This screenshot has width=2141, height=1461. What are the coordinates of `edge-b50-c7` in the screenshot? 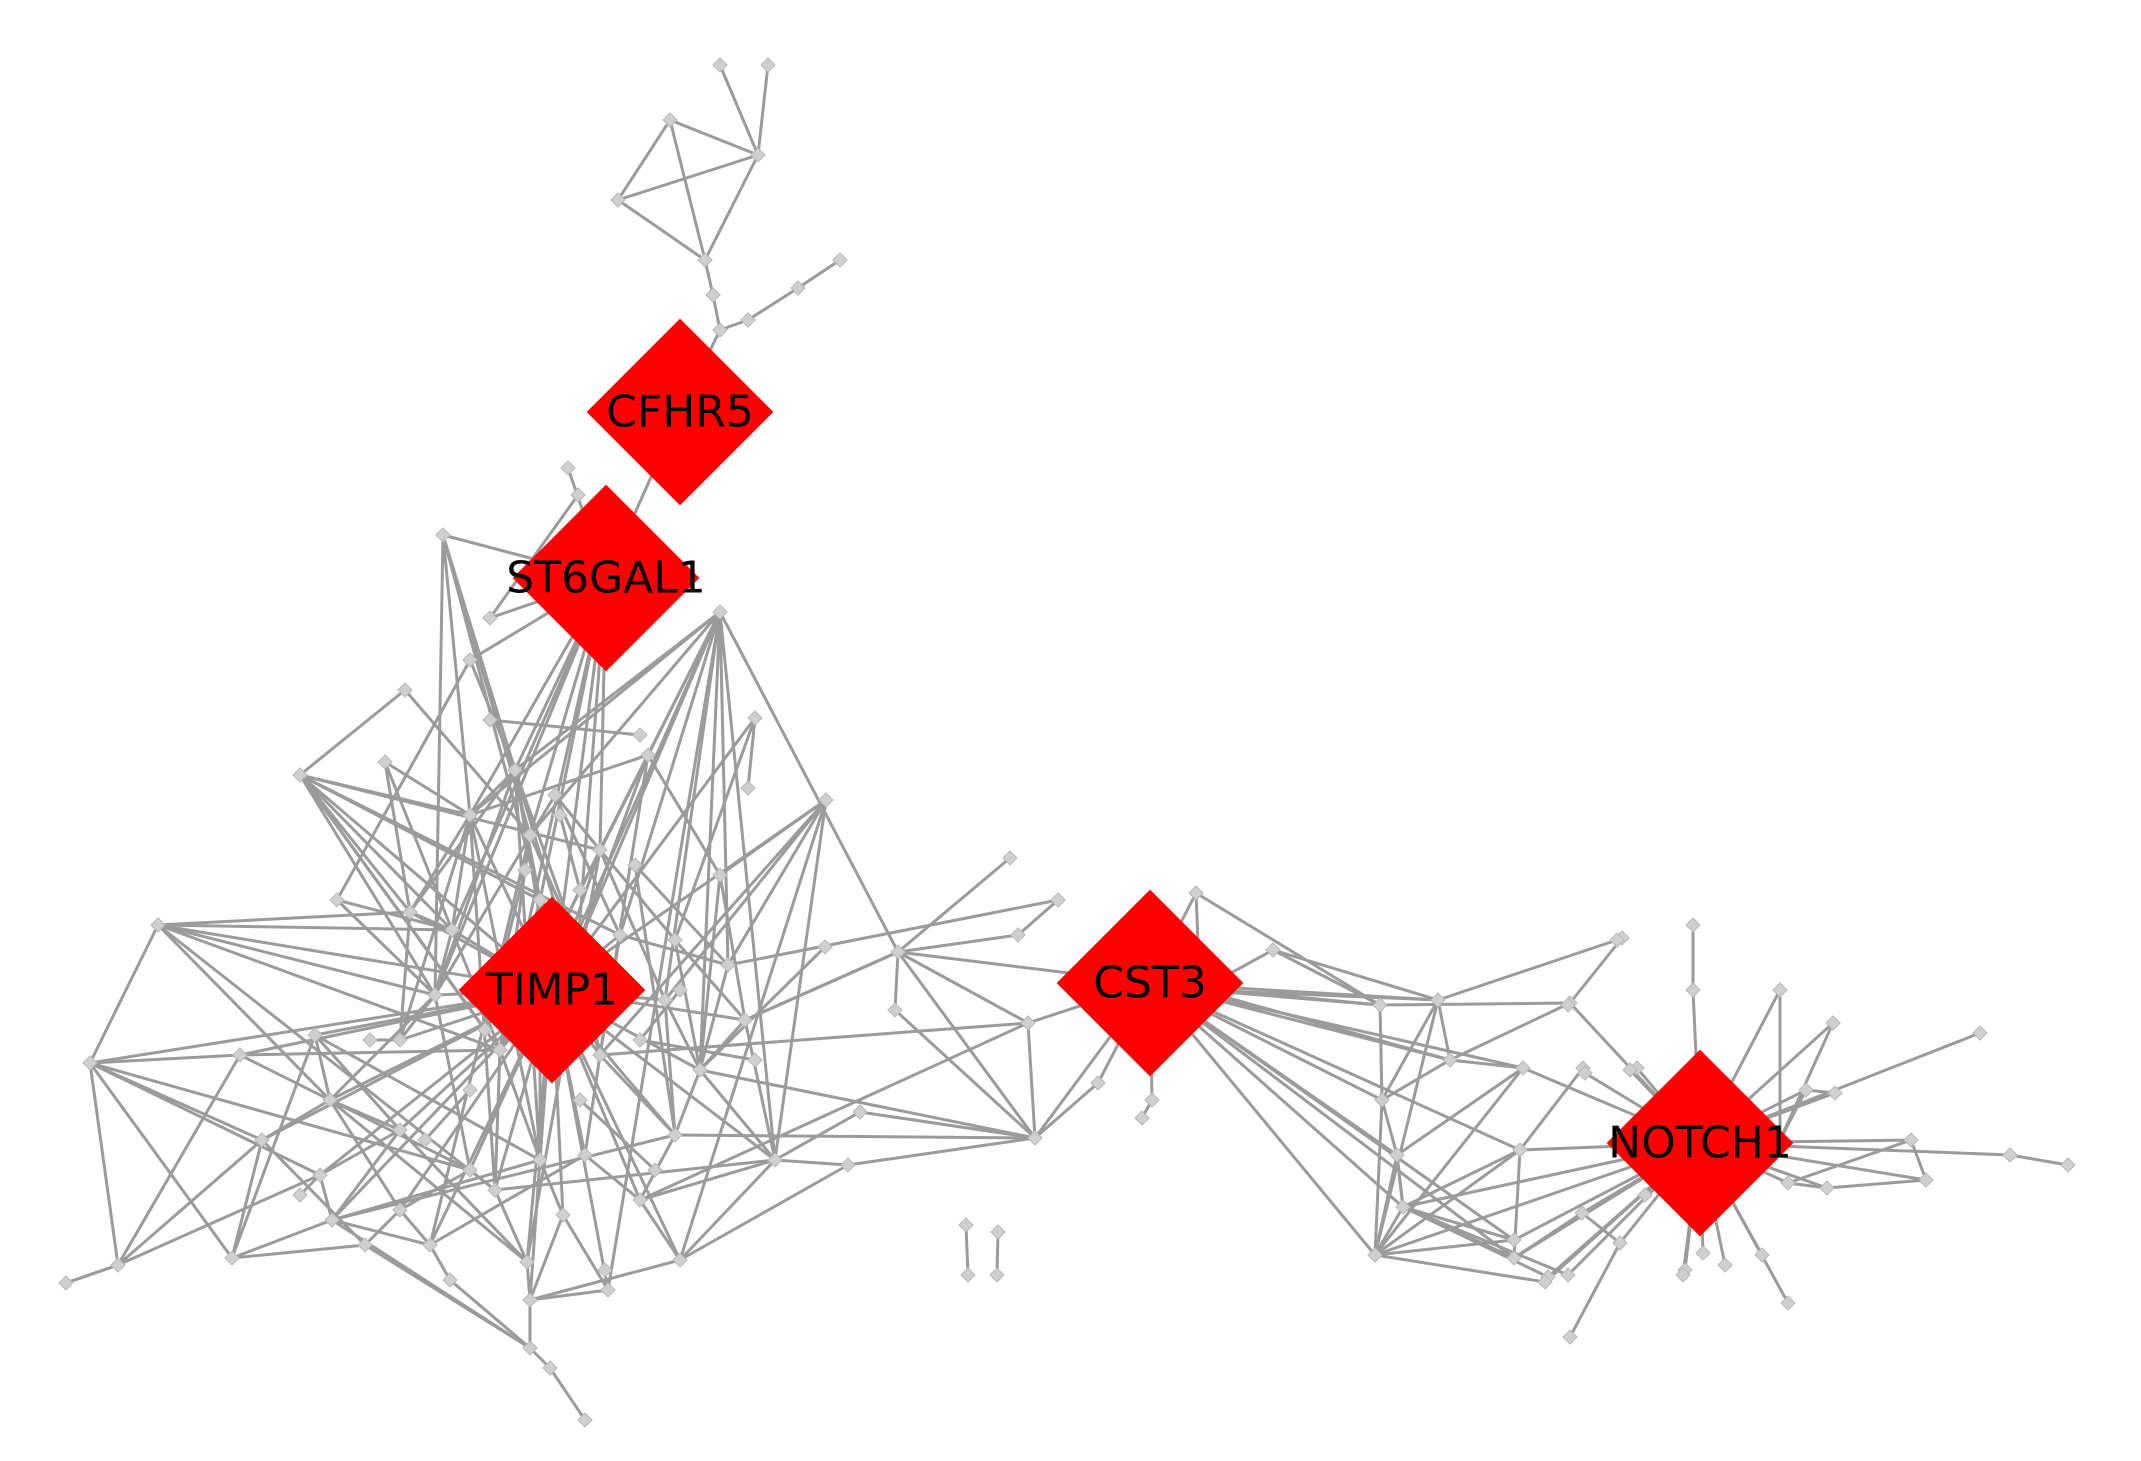 It's located at (834, 1111).